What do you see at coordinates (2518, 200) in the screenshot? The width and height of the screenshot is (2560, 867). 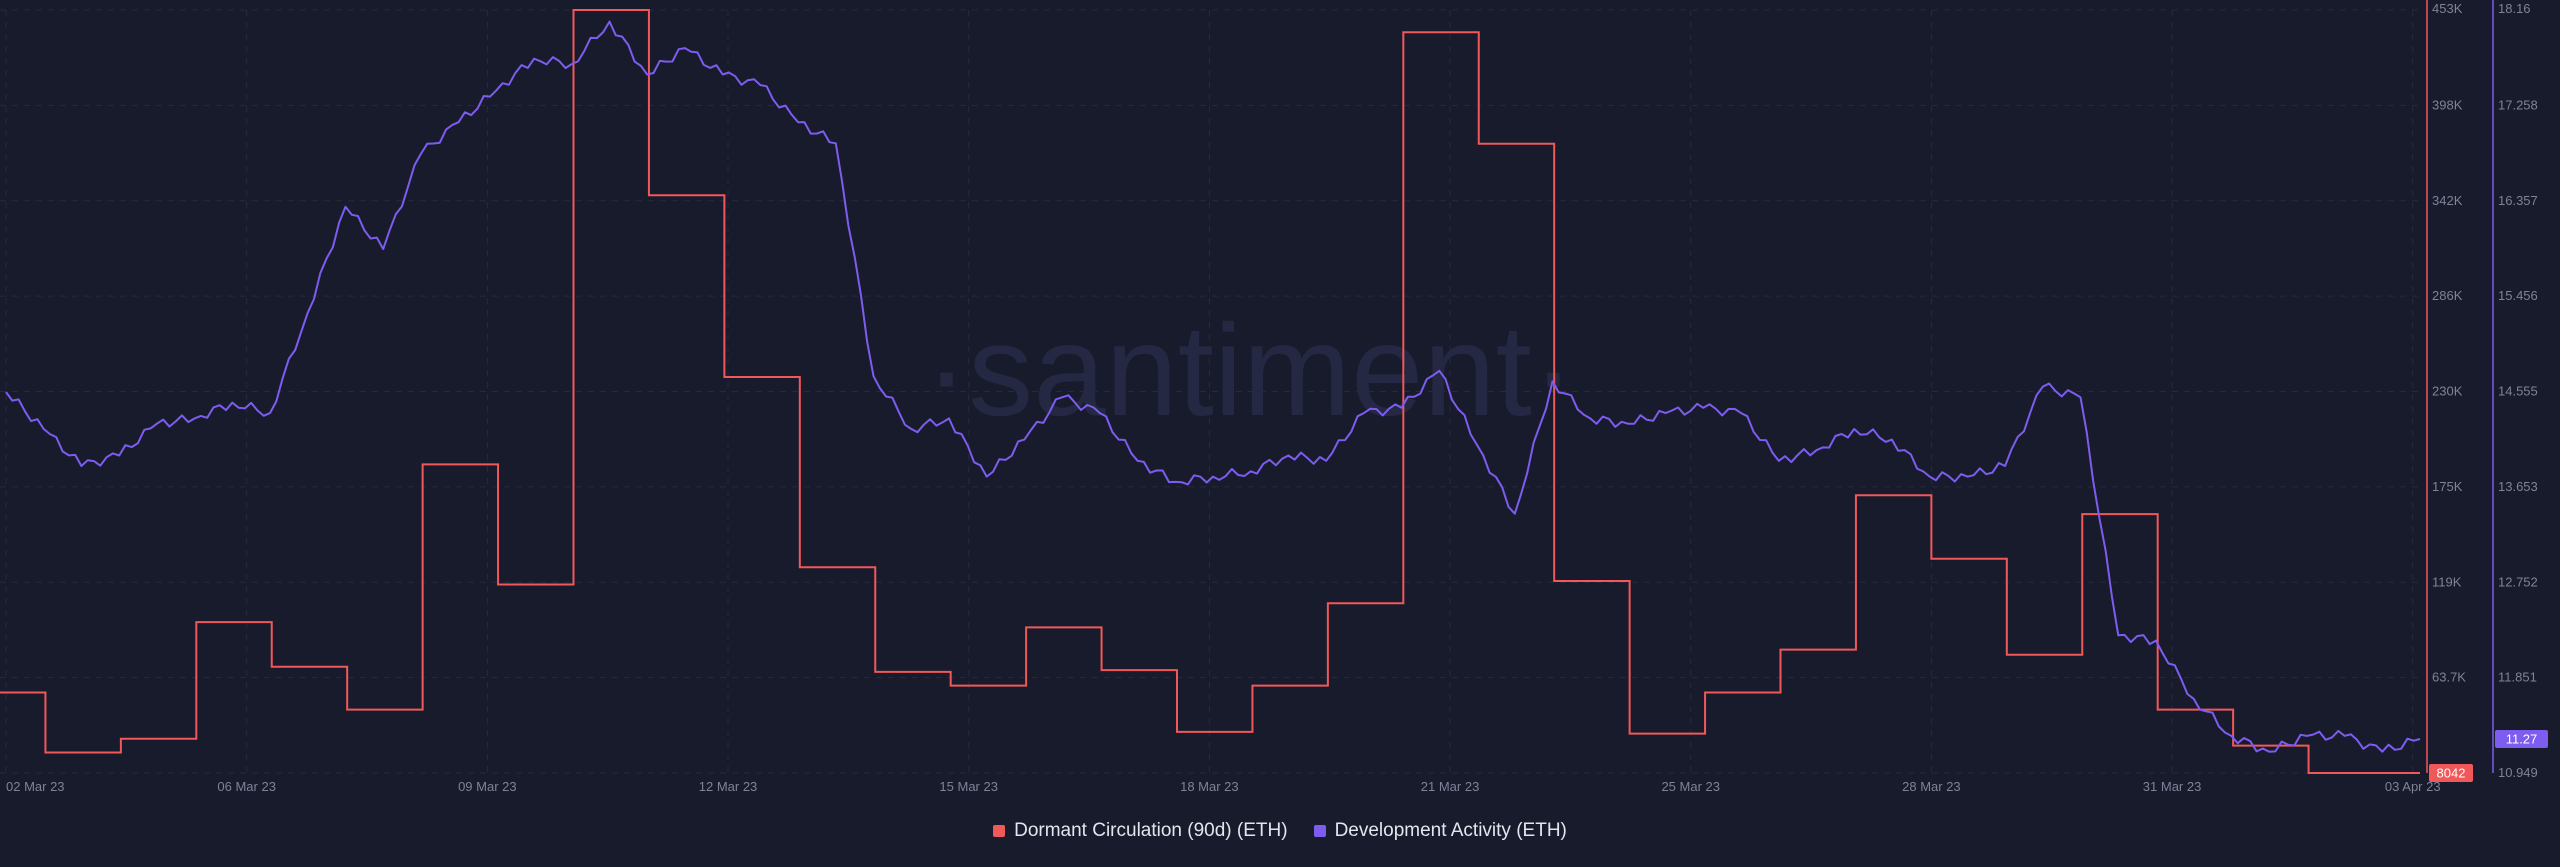 I see `dev-y-tick: 16.357` at bounding box center [2518, 200].